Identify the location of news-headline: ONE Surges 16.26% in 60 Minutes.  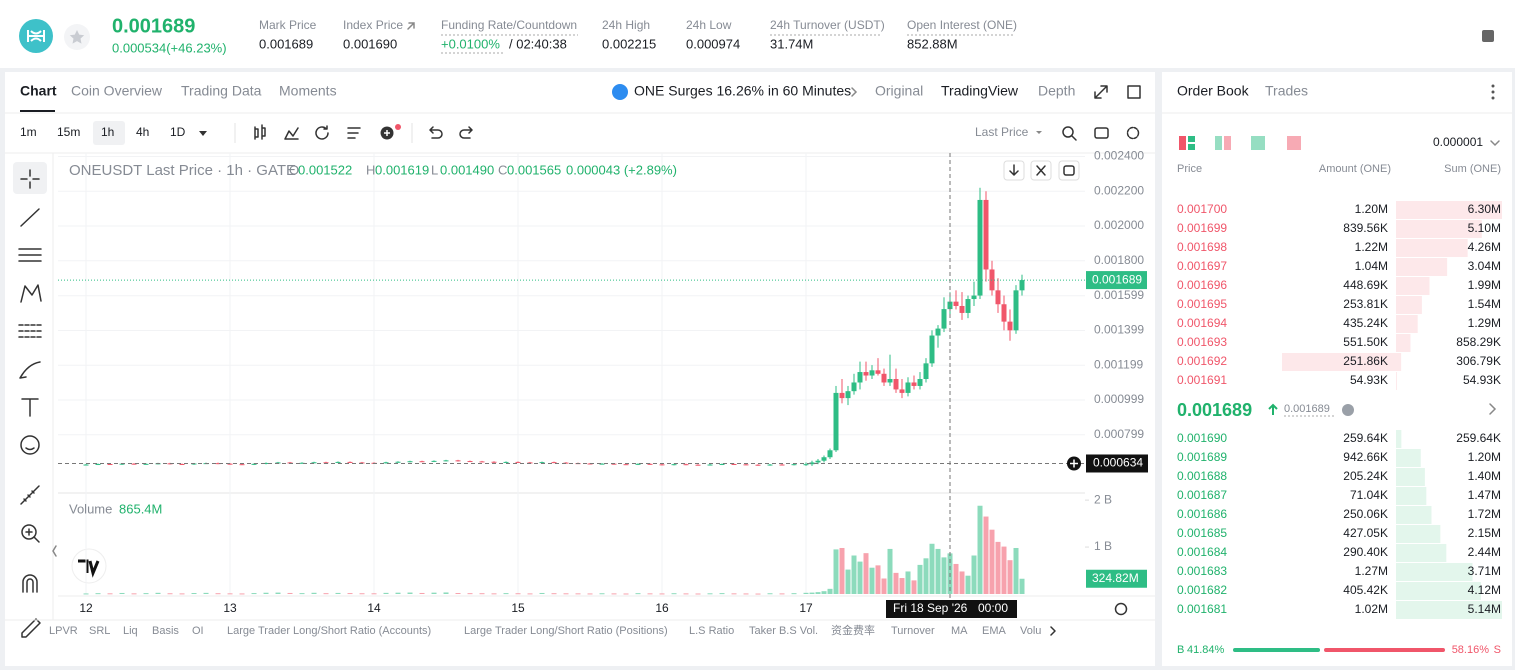
(742, 91).